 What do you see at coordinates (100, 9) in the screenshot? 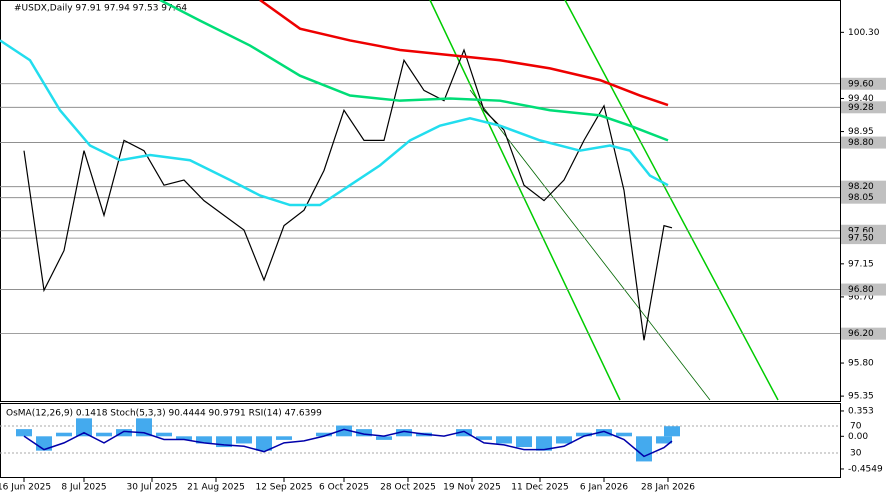
I see `chart-title: #USDX,Daily 97.91 97.94 97.53 97.64` at bounding box center [100, 9].